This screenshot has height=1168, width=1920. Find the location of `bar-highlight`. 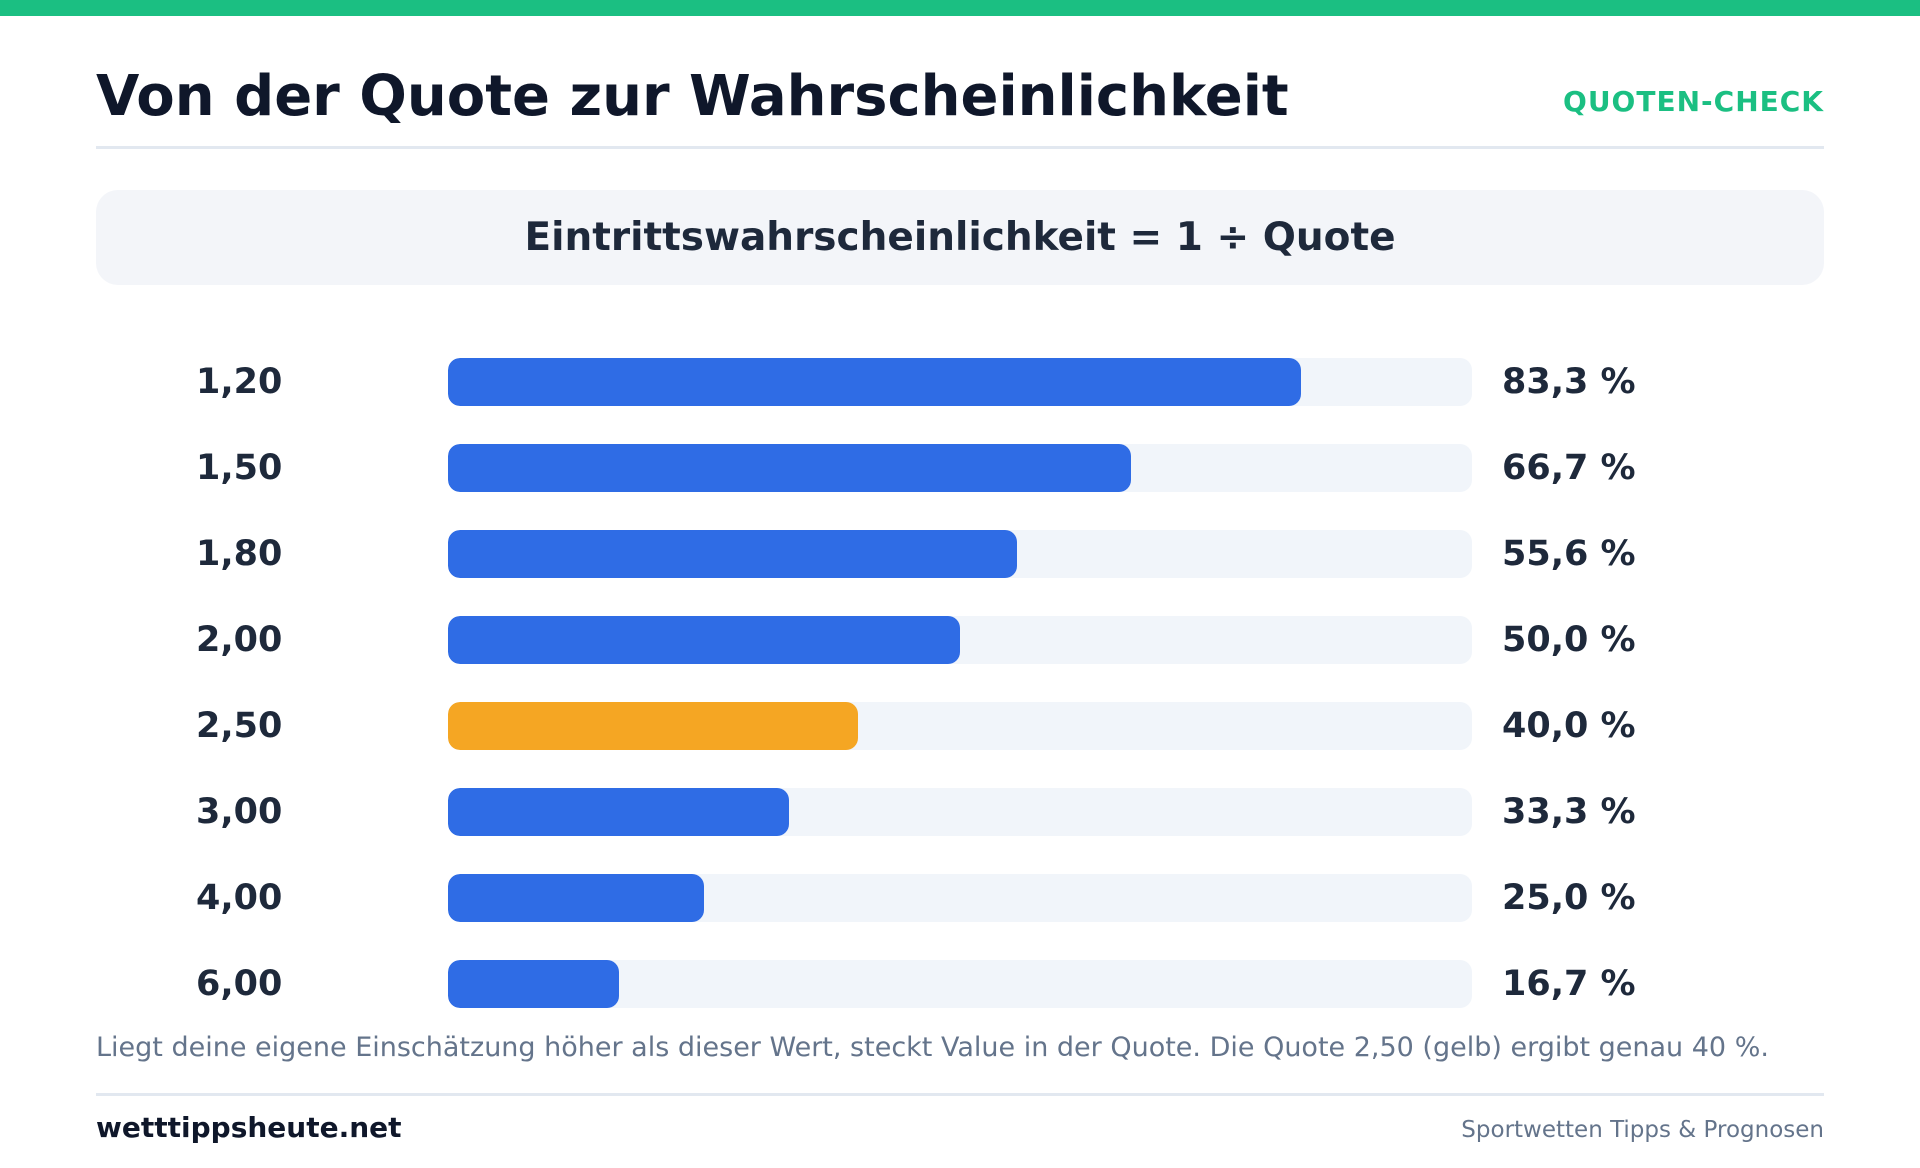

bar-highlight is located at coordinates (653, 726).